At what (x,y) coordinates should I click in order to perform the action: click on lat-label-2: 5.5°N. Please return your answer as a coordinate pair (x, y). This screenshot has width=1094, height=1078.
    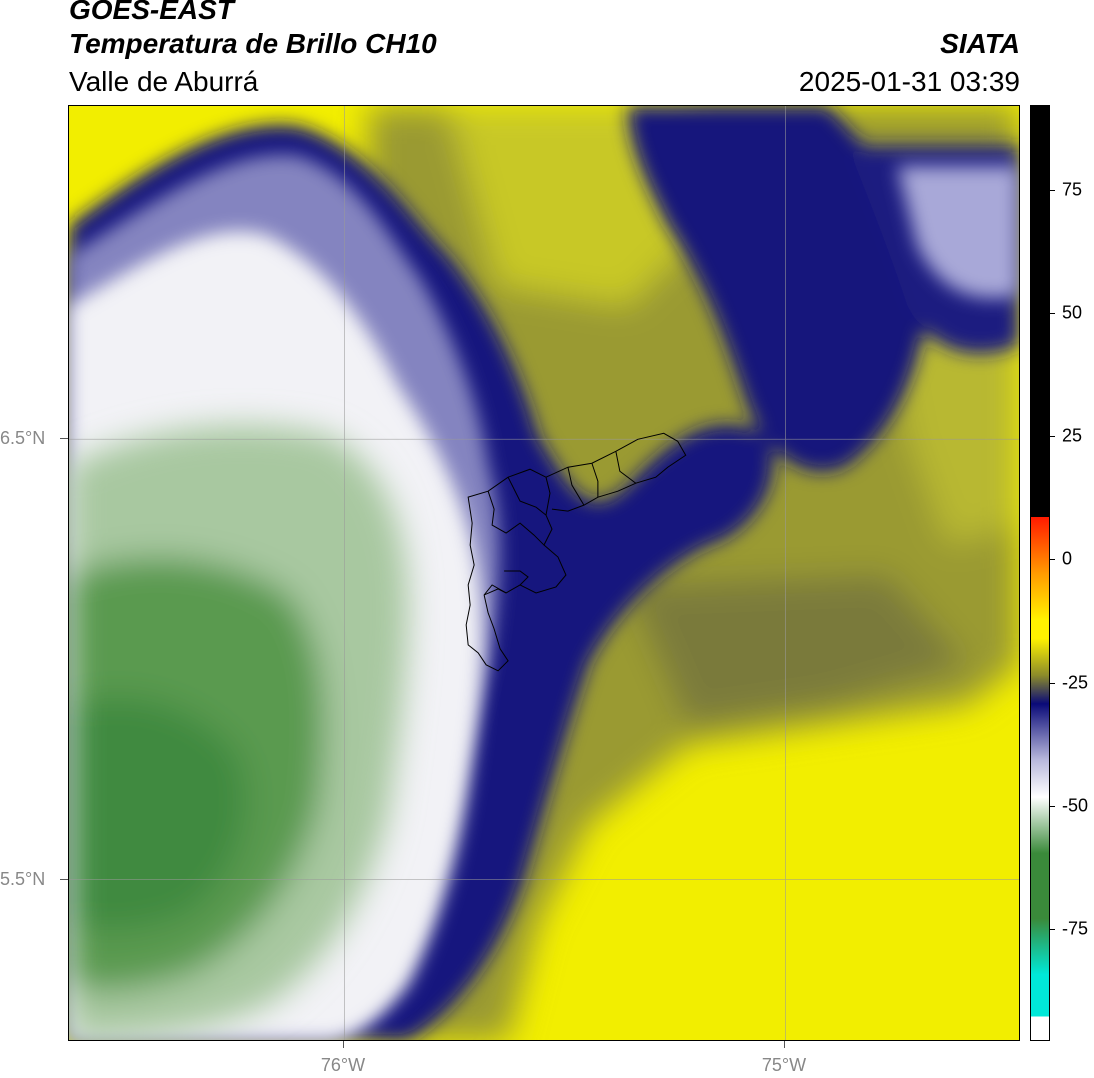
    Looking at the image, I should click on (23, 879).